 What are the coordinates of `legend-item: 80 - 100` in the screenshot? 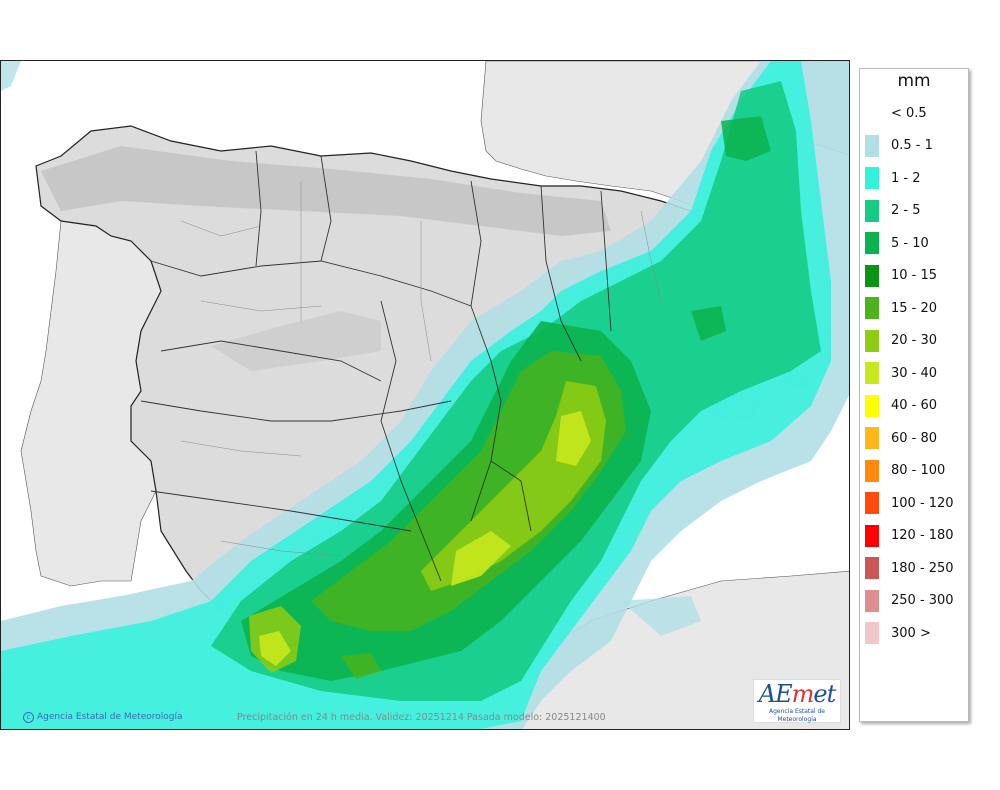 It's located at (914, 471).